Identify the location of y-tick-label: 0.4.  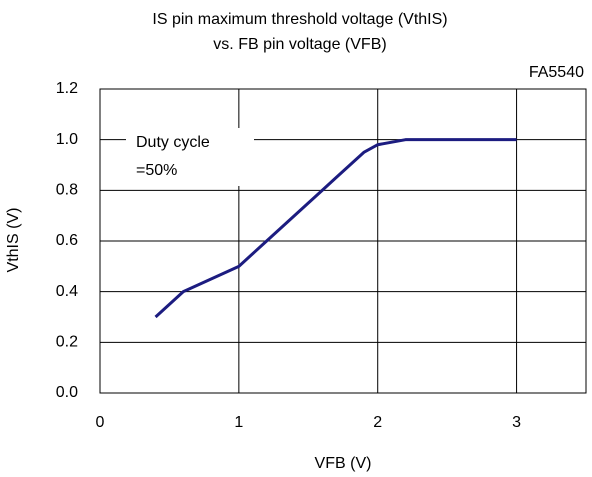
(67, 291).